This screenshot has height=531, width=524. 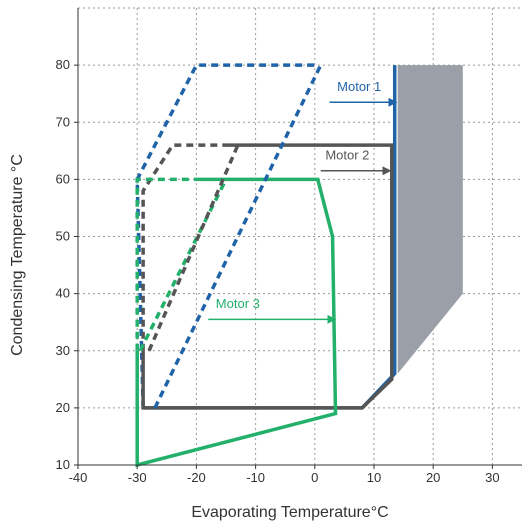 What do you see at coordinates (238, 303) in the screenshot?
I see `callout-label: Motor 3` at bounding box center [238, 303].